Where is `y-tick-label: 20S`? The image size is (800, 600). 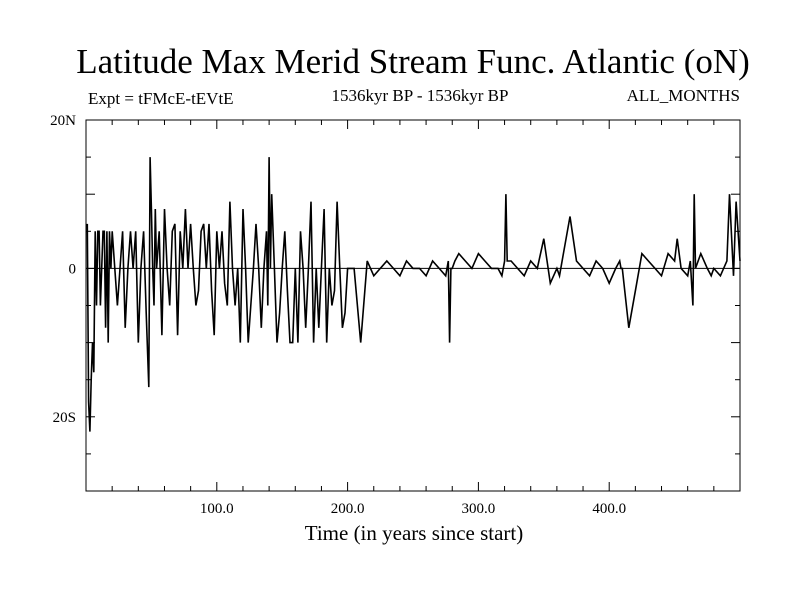
y-tick-label: 20S is located at coordinates (64, 418).